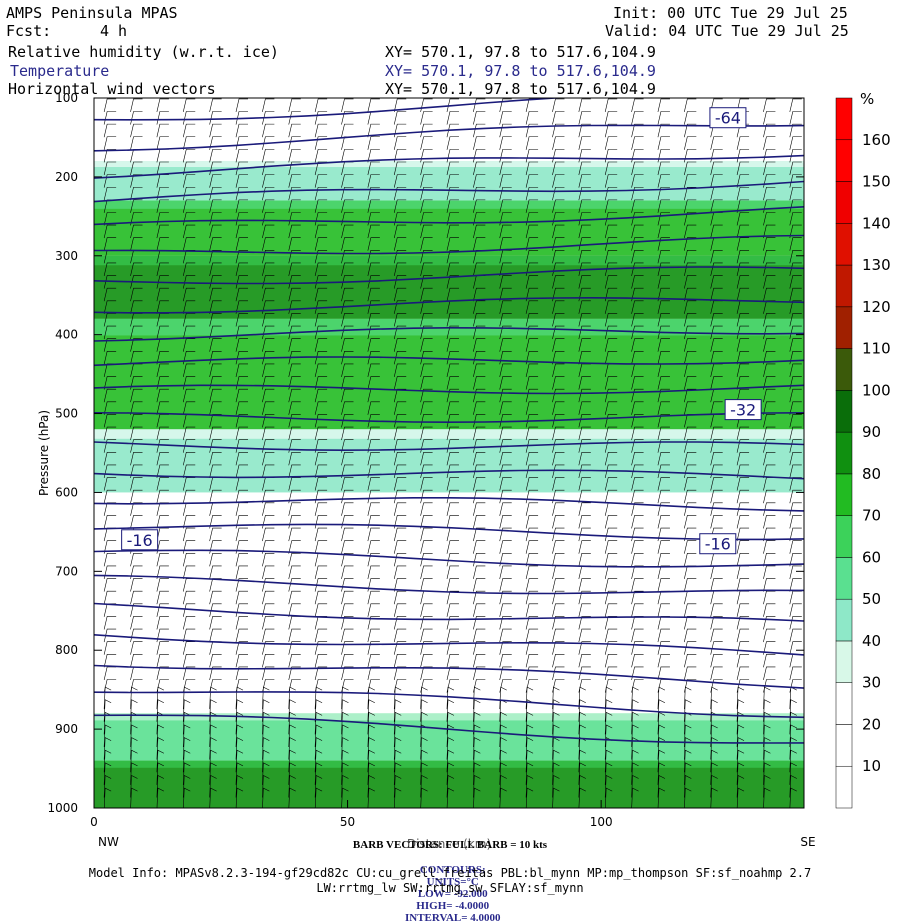 The height and width of the screenshot is (924, 900). I want to click on x-tick-label-0: 0, so click(94, 822).